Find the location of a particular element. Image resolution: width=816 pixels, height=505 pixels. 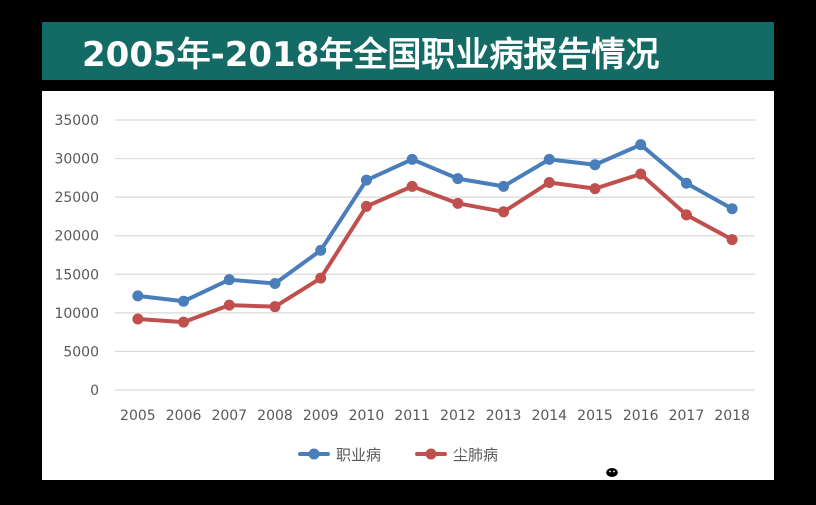

x-tick-label: 2005 is located at coordinates (138, 416).